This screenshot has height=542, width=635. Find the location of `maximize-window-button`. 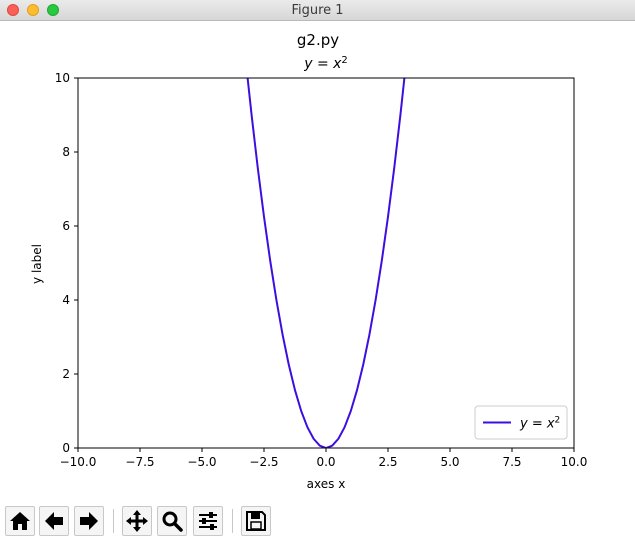

maximize-window-button is located at coordinates (53, 10).